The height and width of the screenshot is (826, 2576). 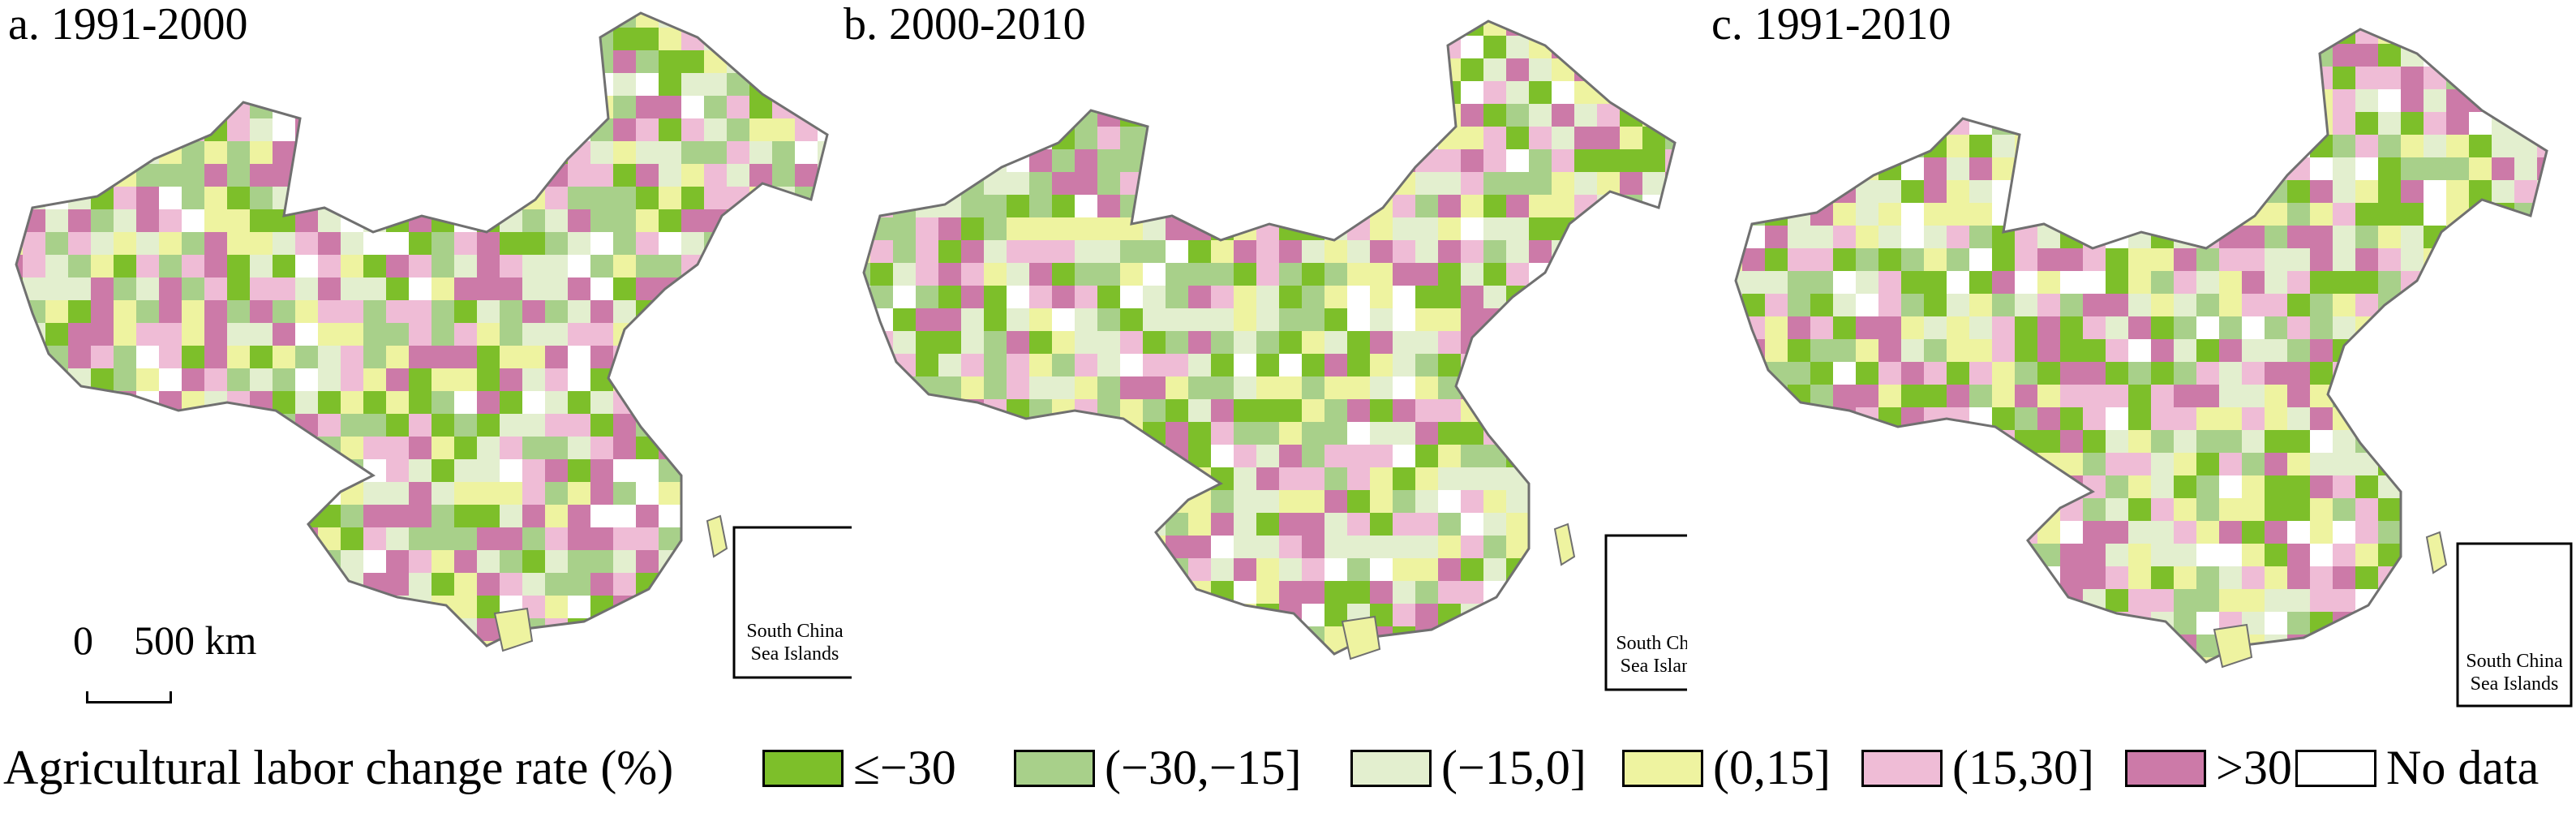 I want to click on legend-swatch, so click(x=1391, y=768).